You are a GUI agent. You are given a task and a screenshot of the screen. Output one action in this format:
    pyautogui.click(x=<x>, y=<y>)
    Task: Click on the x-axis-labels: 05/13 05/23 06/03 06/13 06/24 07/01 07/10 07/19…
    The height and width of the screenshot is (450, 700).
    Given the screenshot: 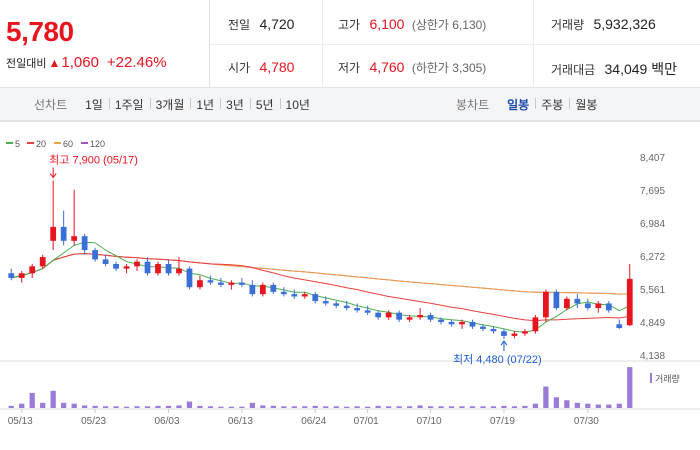 What is the action you would take?
    pyautogui.click(x=303, y=418)
    